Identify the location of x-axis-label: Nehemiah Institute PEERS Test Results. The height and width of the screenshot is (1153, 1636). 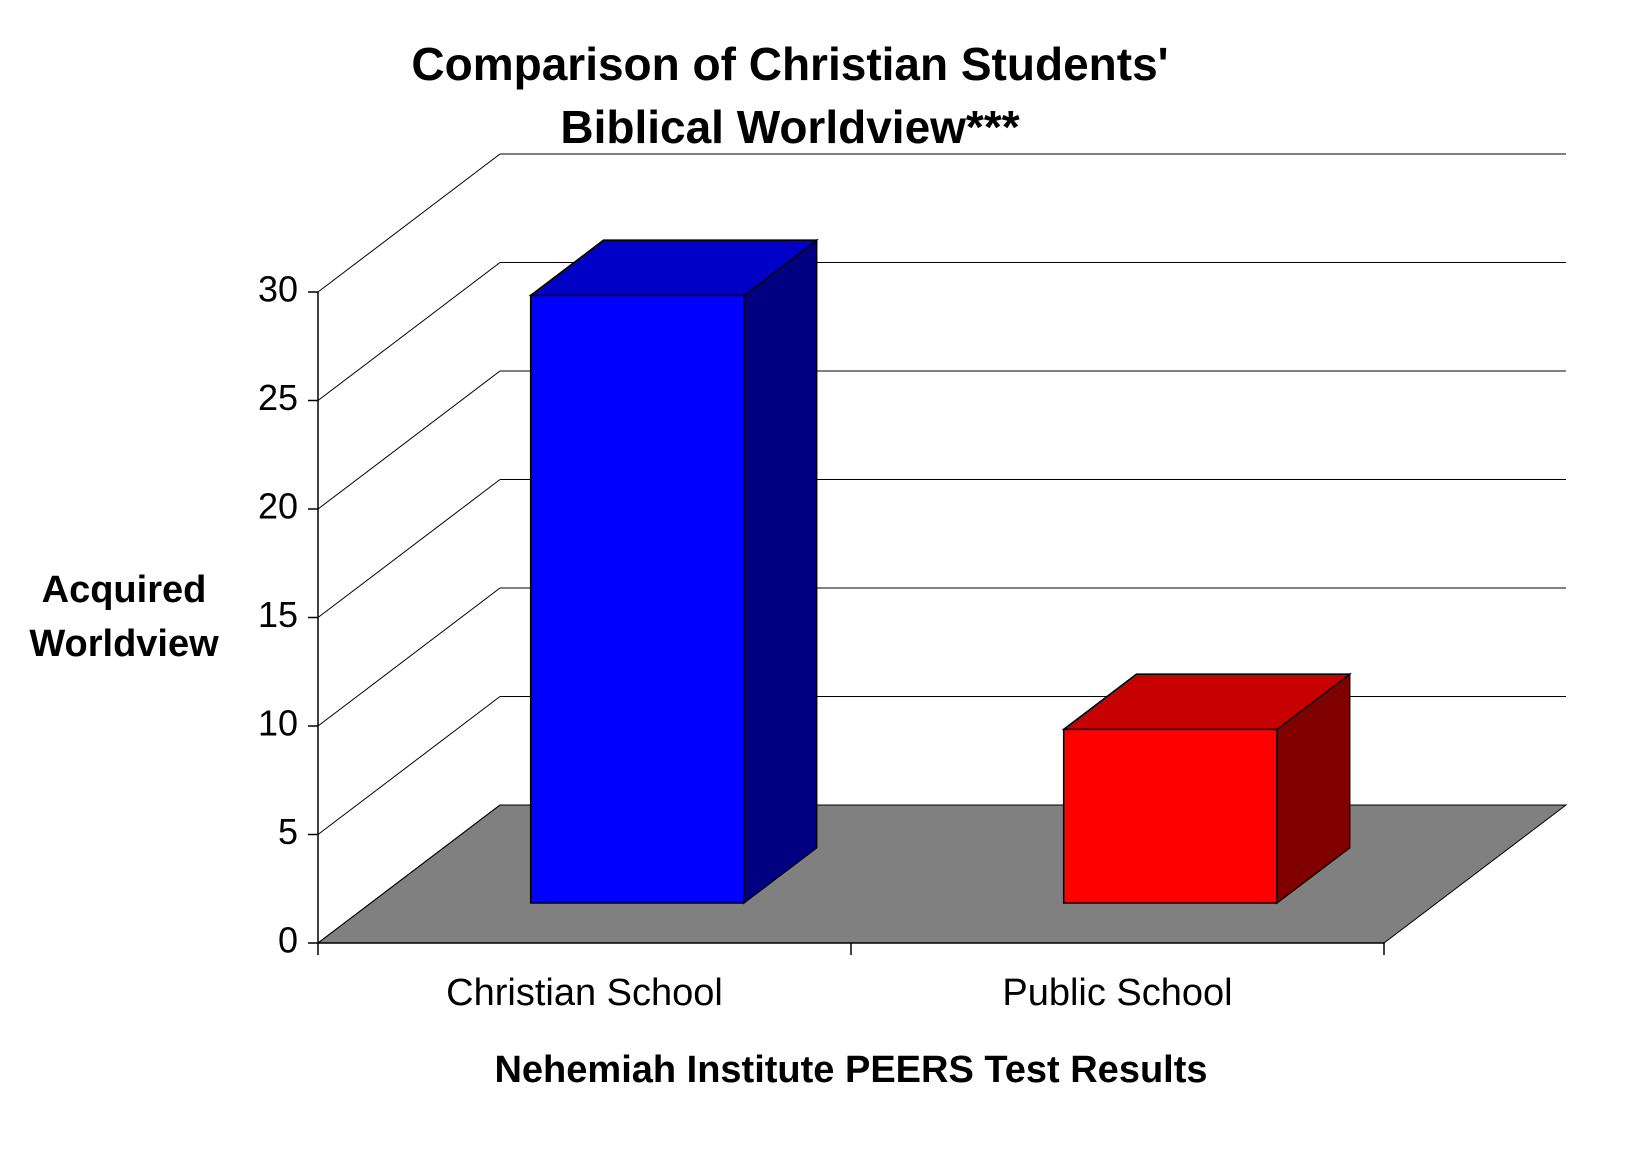
(850, 1070).